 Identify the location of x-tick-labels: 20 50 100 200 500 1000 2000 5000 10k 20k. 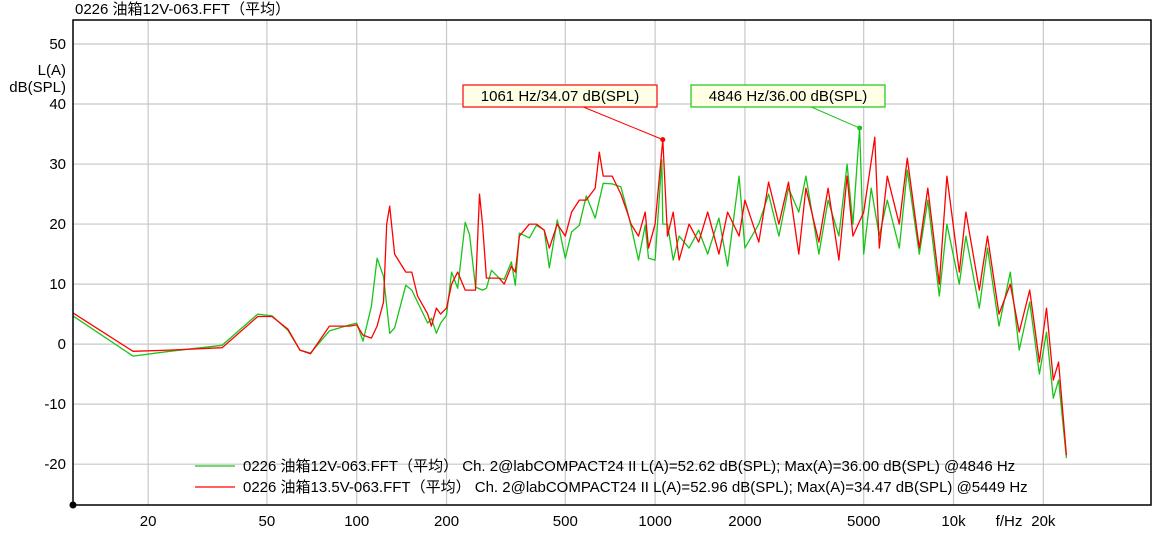
(598, 521).